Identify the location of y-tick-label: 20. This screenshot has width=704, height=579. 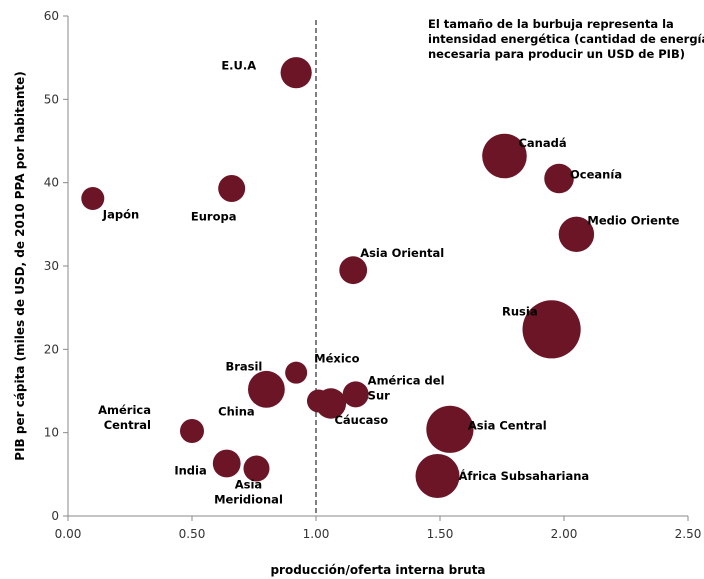
(51, 349).